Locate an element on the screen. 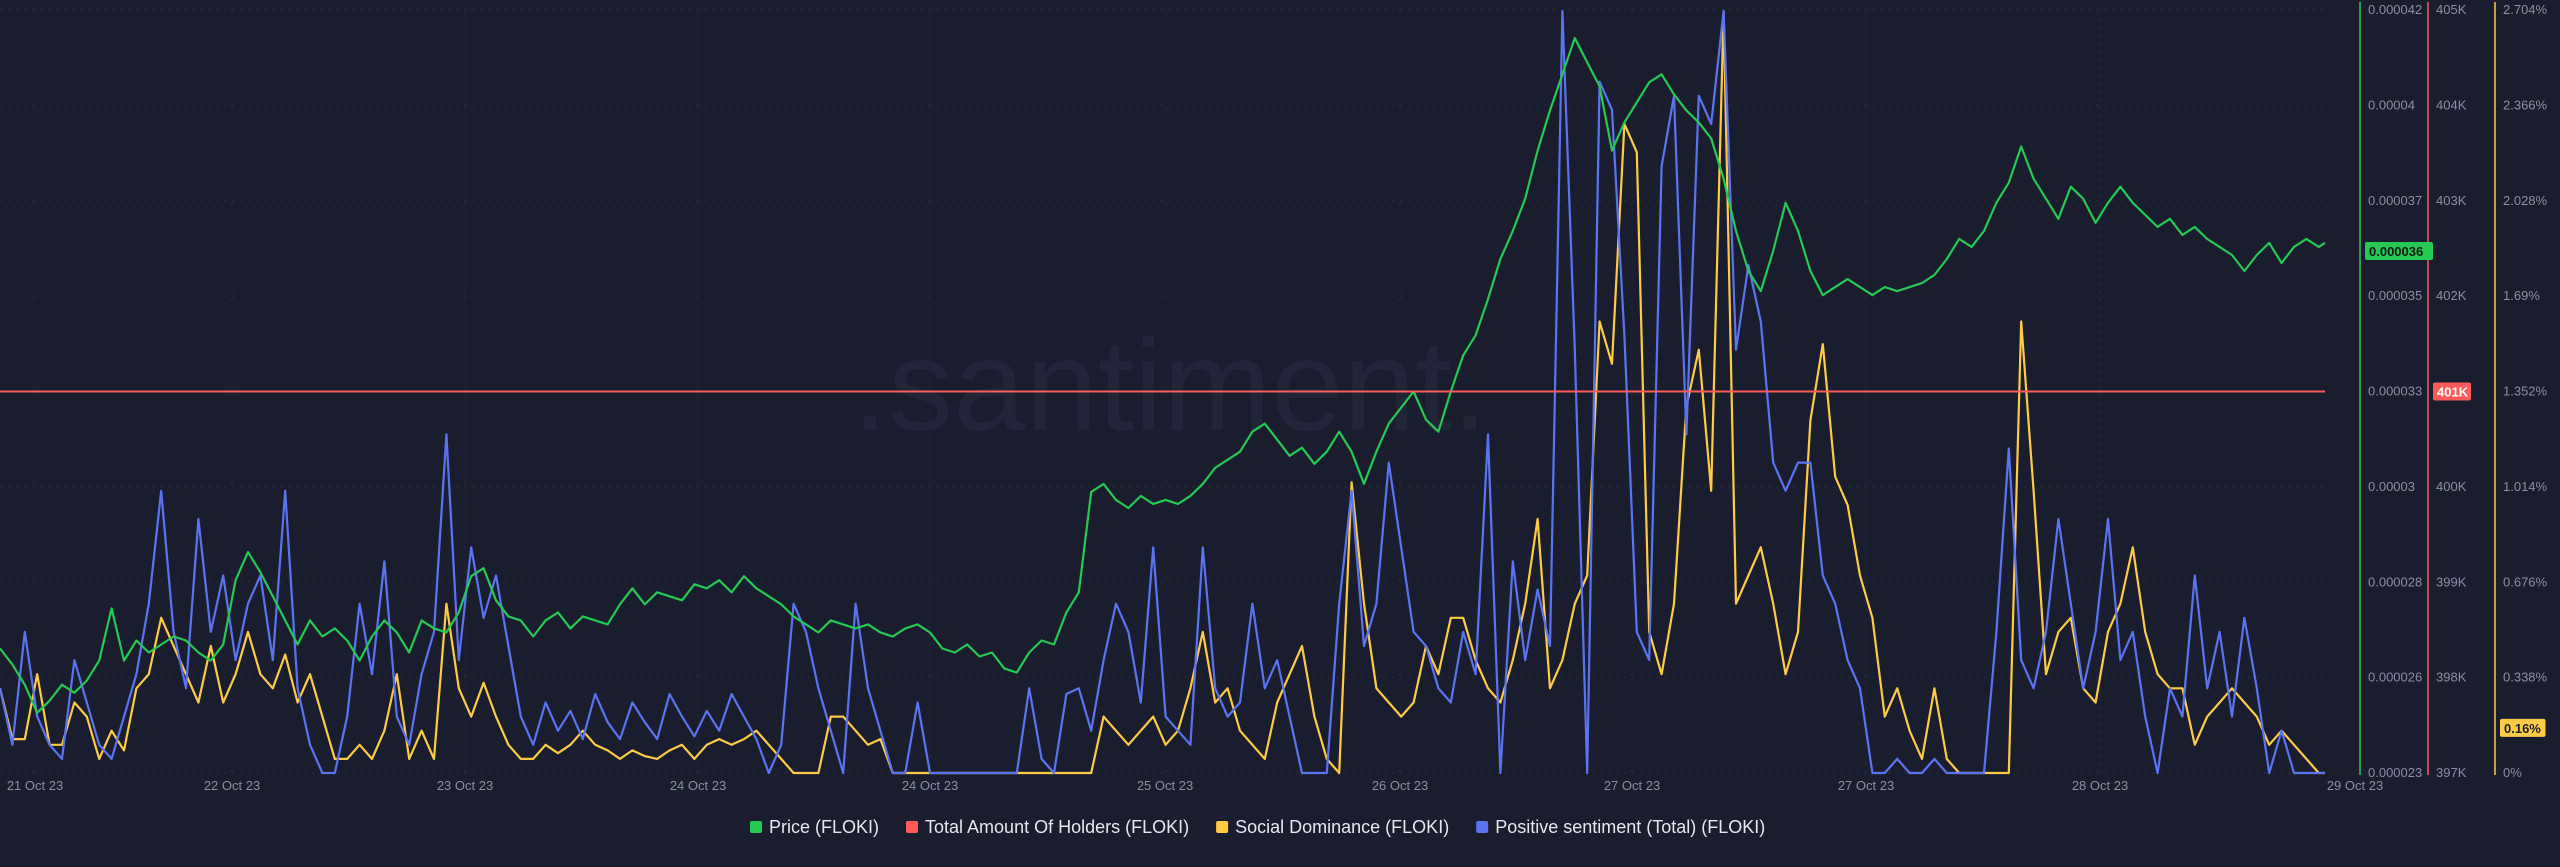 This screenshot has width=2560, height=867. price-tick-label: 0.00004 is located at coordinates (2391, 104).